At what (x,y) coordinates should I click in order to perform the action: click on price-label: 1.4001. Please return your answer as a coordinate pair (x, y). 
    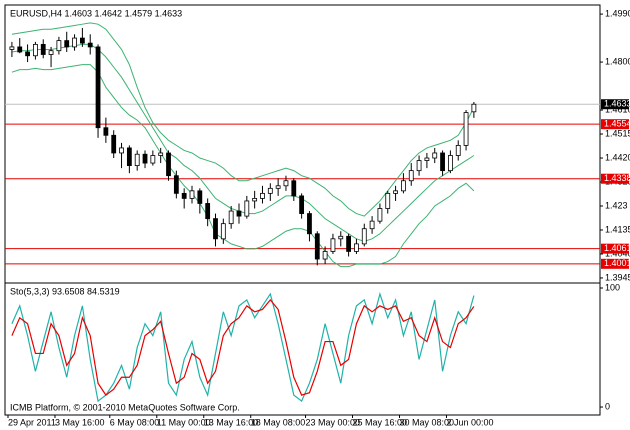
    Looking at the image, I should click on (617, 263).